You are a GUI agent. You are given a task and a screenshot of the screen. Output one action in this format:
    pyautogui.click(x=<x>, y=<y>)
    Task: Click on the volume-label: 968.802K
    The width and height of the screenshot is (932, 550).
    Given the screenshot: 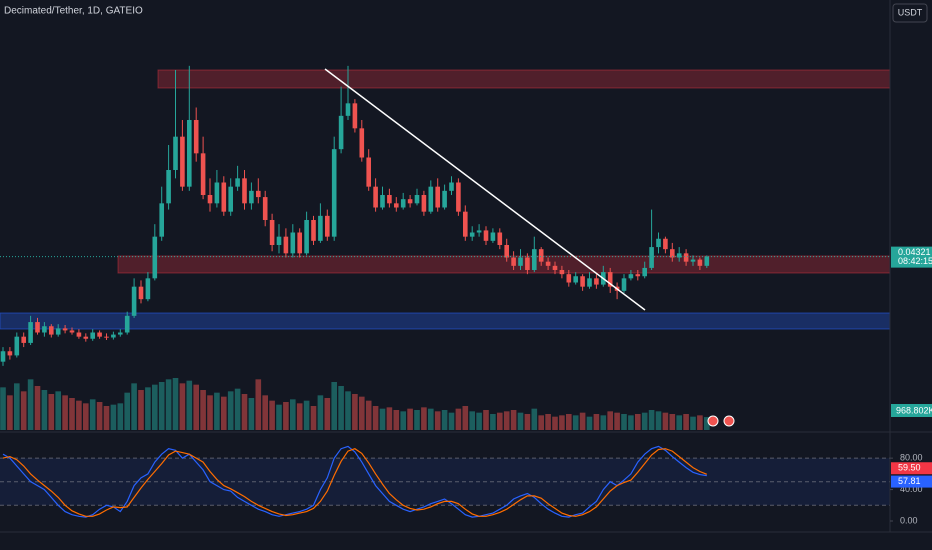 What is the action you would take?
    pyautogui.click(x=914, y=410)
    